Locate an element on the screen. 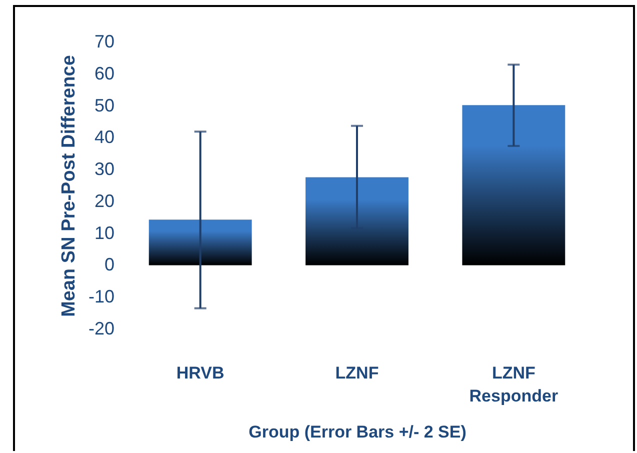 This screenshot has width=637, height=453. x-axis-title: Group (Error Bars +/- 2 SE) is located at coordinates (357, 432).